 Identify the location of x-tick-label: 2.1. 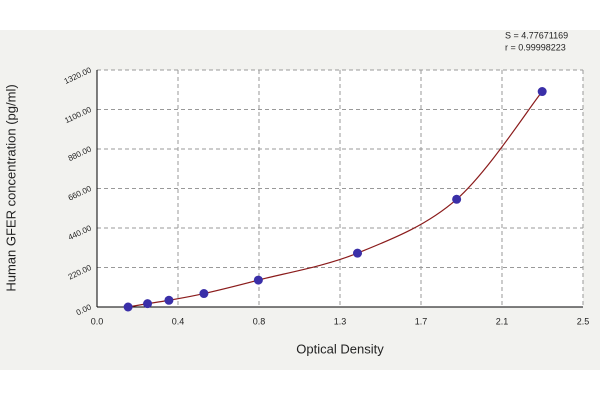
(502, 321).